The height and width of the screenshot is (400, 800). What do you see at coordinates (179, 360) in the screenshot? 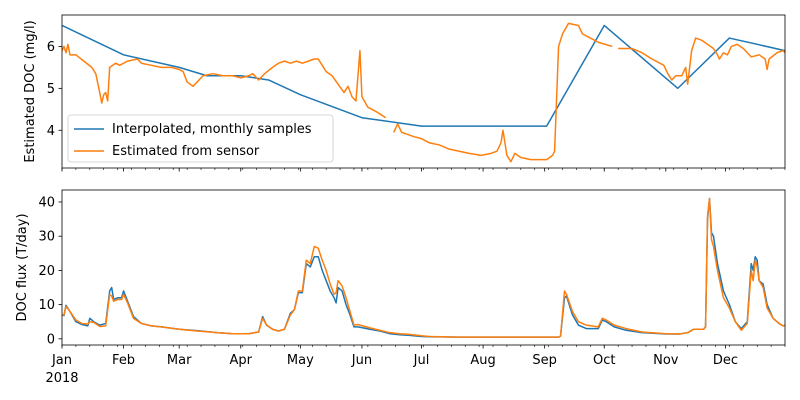
I see `x-tick-label: Mar` at bounding box center [179, 360].